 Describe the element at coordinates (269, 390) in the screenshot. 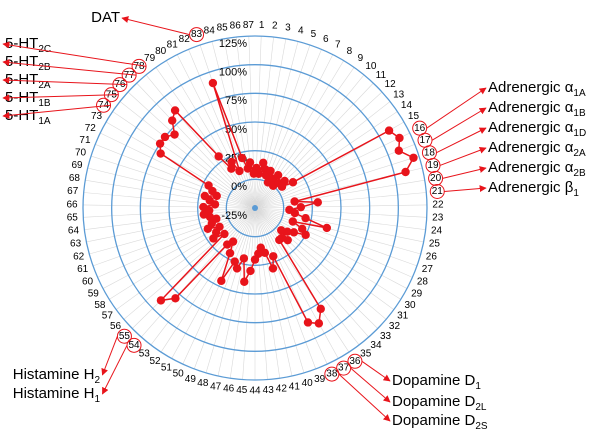

I see `spoke-label: 43` at that location.